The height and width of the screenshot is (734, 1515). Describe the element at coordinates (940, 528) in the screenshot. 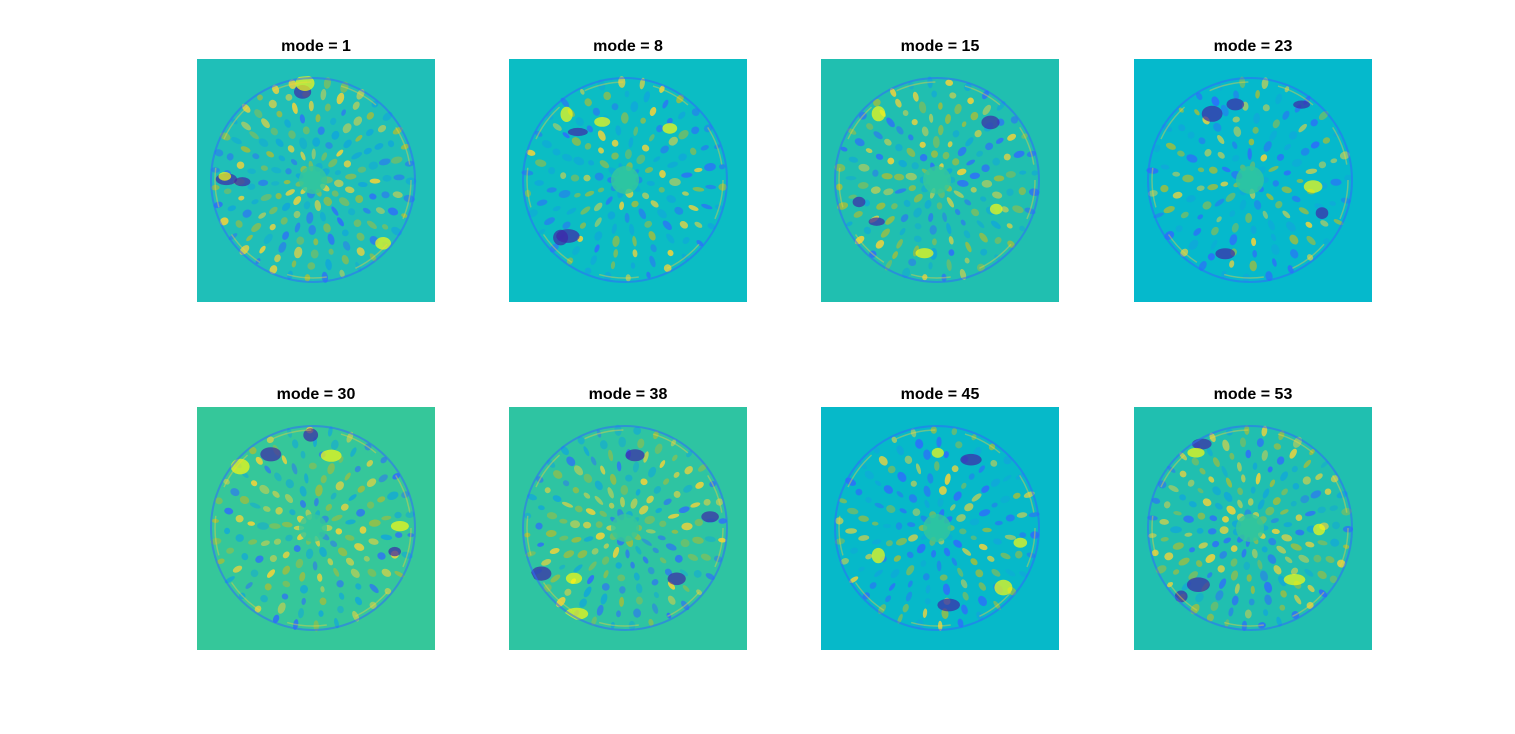

I see `mode-image` at that location.